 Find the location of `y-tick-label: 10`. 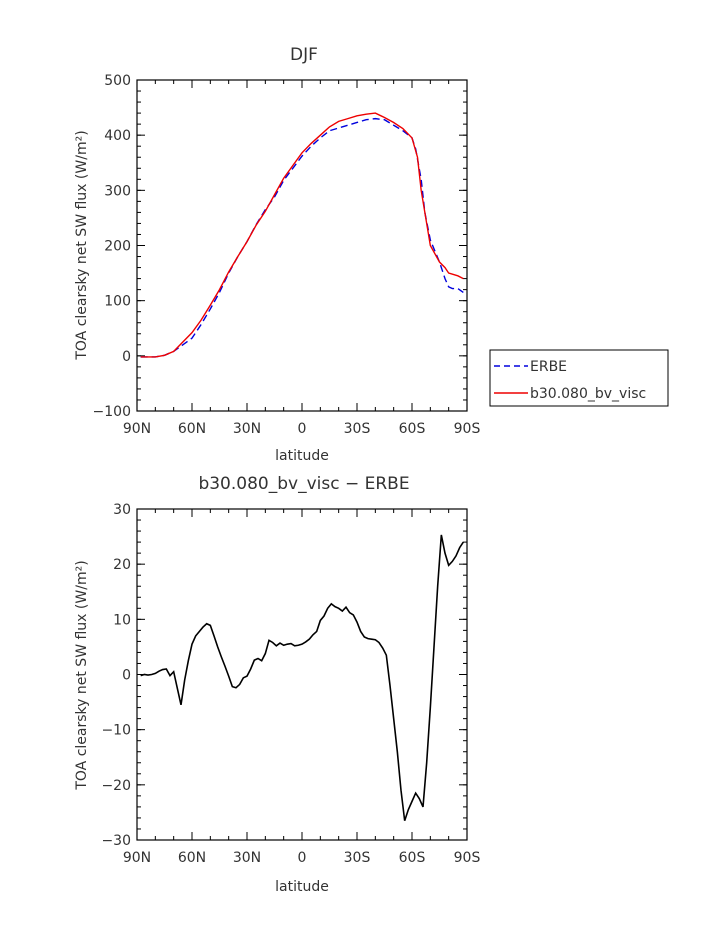

y-tick-label: 10 is located at coordinates (122, 620).